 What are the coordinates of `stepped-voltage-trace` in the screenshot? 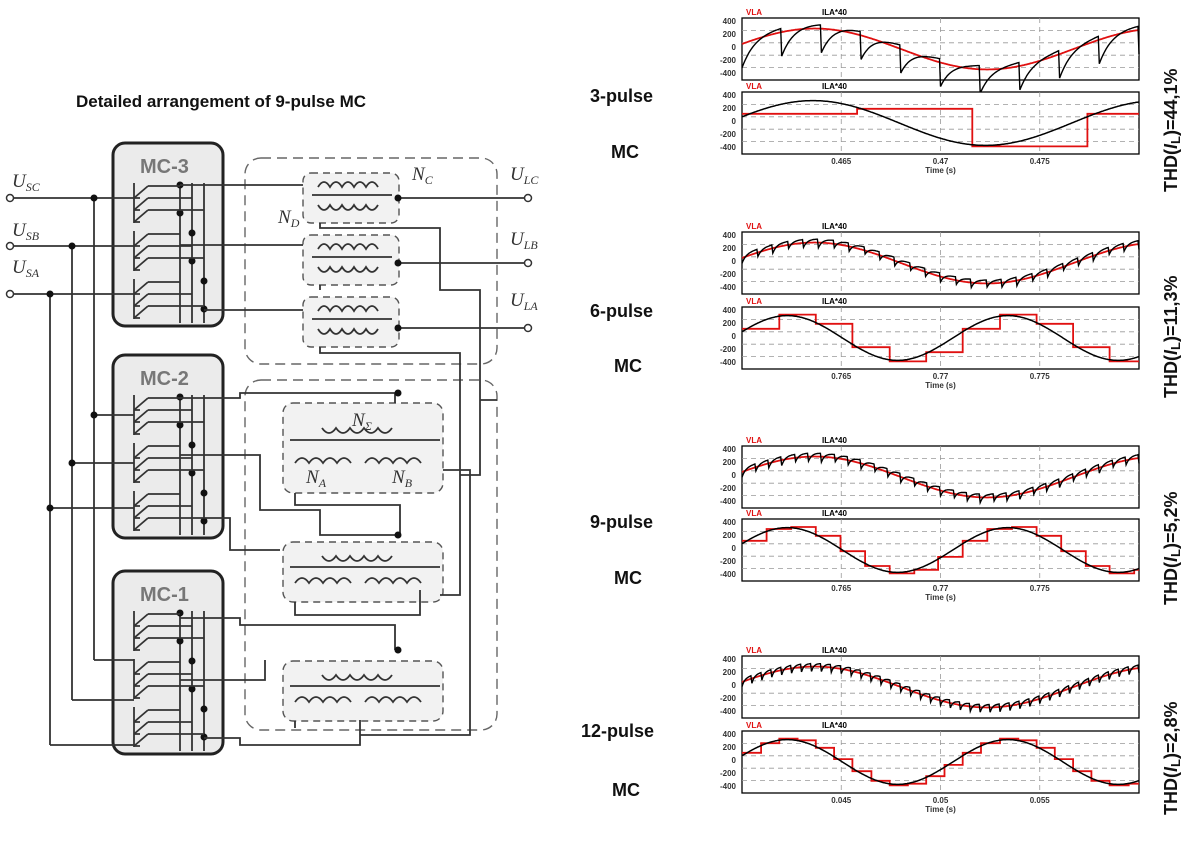 It's located at (940, 338).